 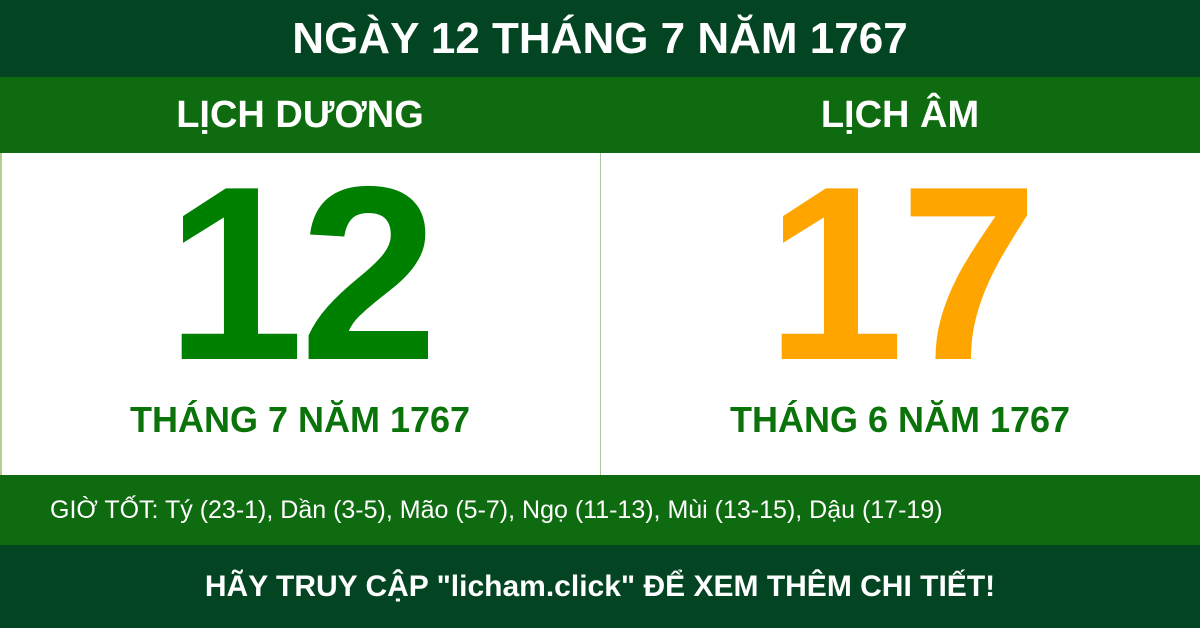 I want to click on lunar-day: 17, so click(x=902, y=273).